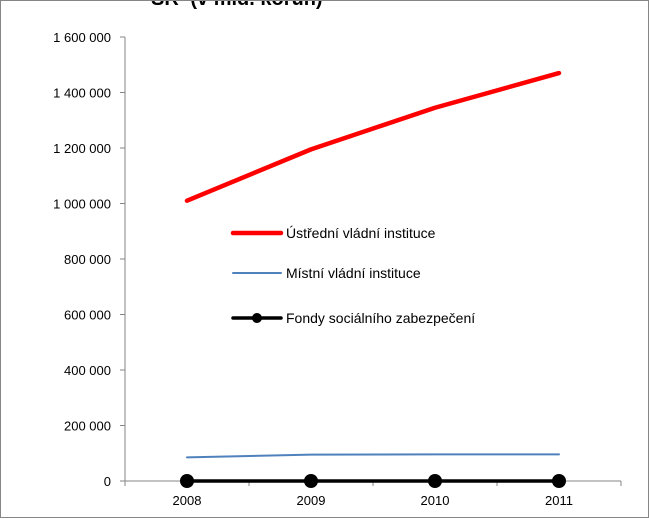  I want to click on y-tick-label: 1 600 000, so click(82, 37).